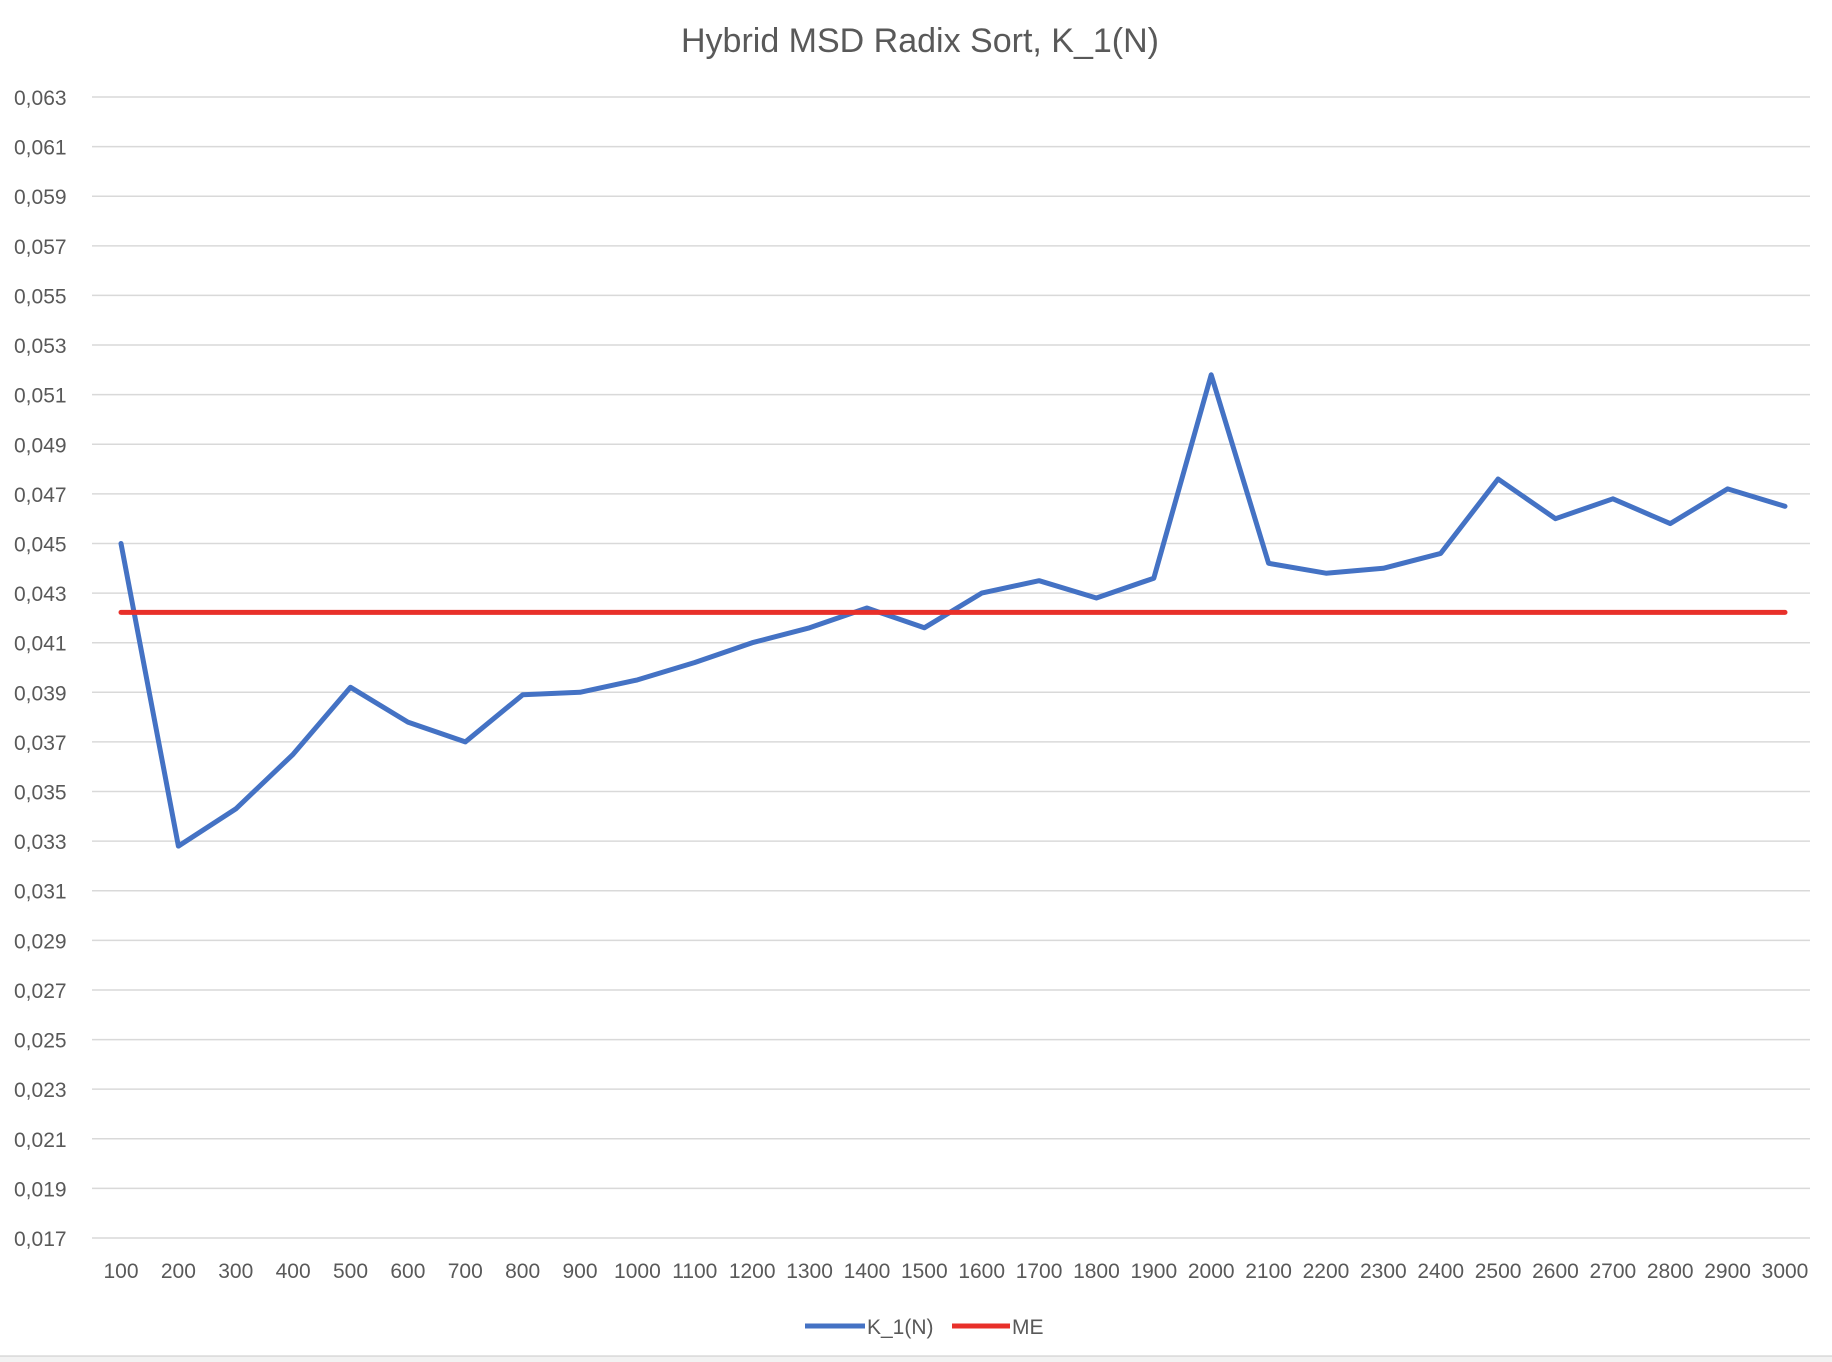 This screenshot has height=1362, width=1832. I want to click on y-tick-label: 0,057, so click(40, 247).